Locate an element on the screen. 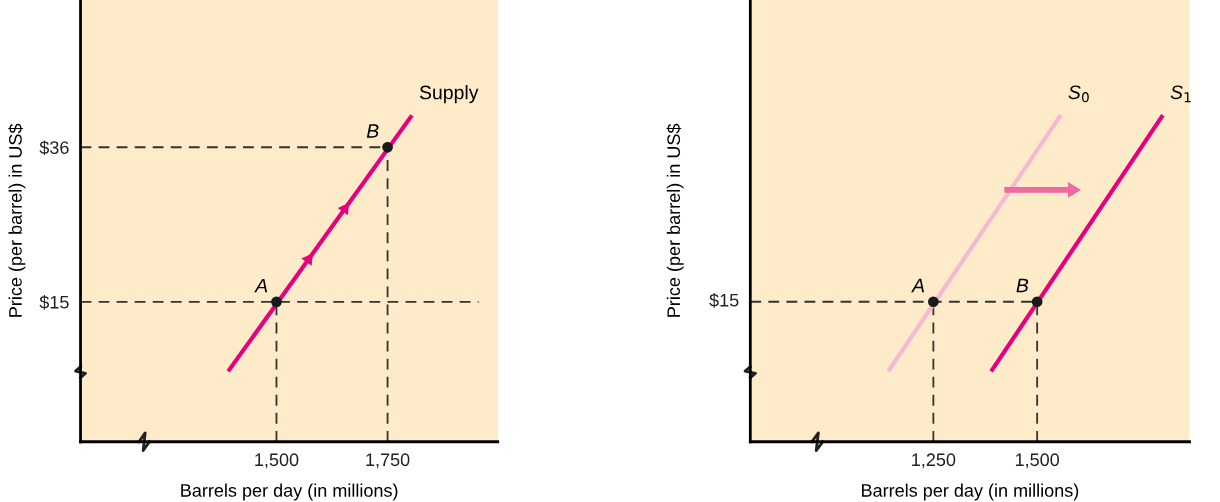 This screenshot has height=502, width=1220. x-tick-label: 1,250 is located at coordinates (934, 461).